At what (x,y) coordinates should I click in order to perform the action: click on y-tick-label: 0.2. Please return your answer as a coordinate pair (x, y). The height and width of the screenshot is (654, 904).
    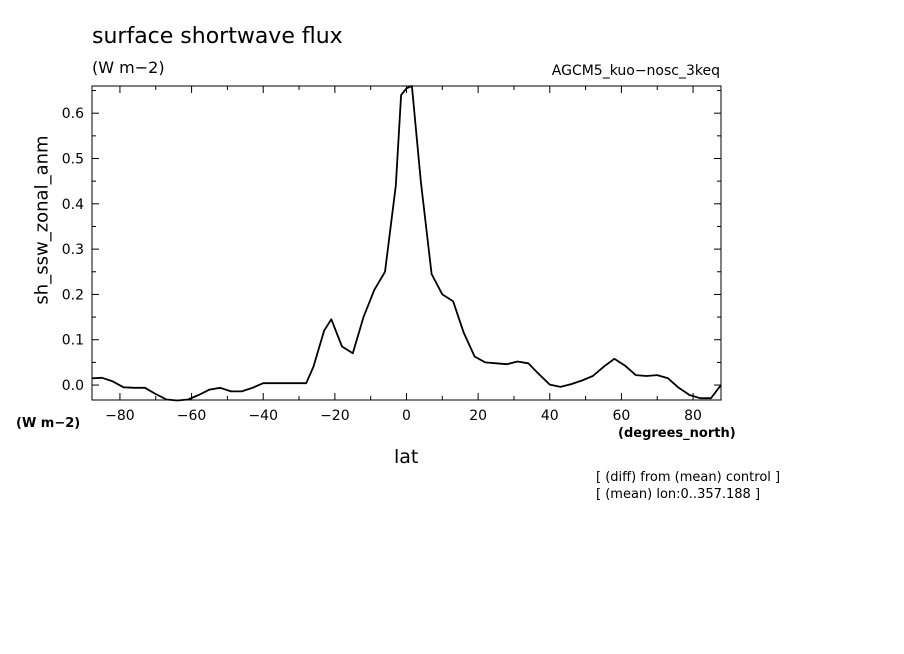
    Looking at the image, I should click on (73, 295).